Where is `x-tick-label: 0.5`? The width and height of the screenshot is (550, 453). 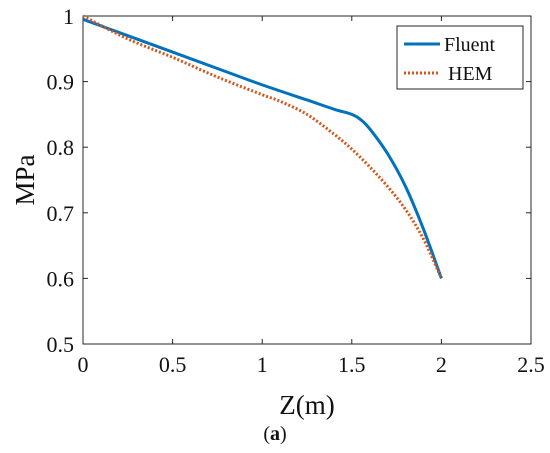 x-tick-label: 0.5 is located at coordinates (173, 364).